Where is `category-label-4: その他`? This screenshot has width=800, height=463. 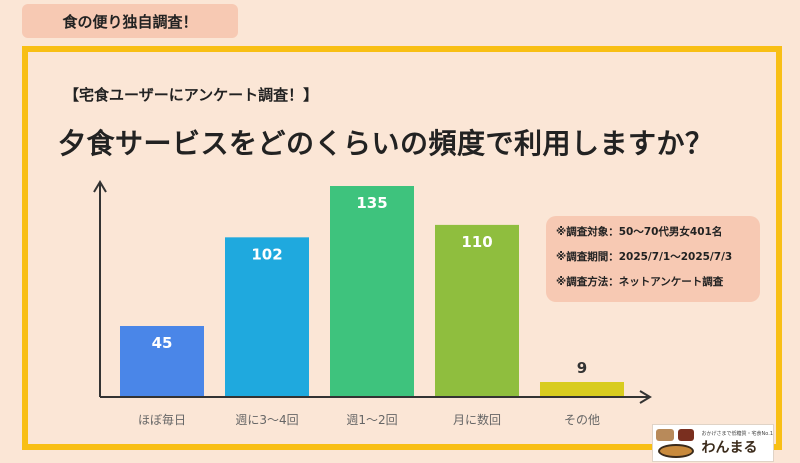 category-label-4: その他 is located at coordinates (582, 420).